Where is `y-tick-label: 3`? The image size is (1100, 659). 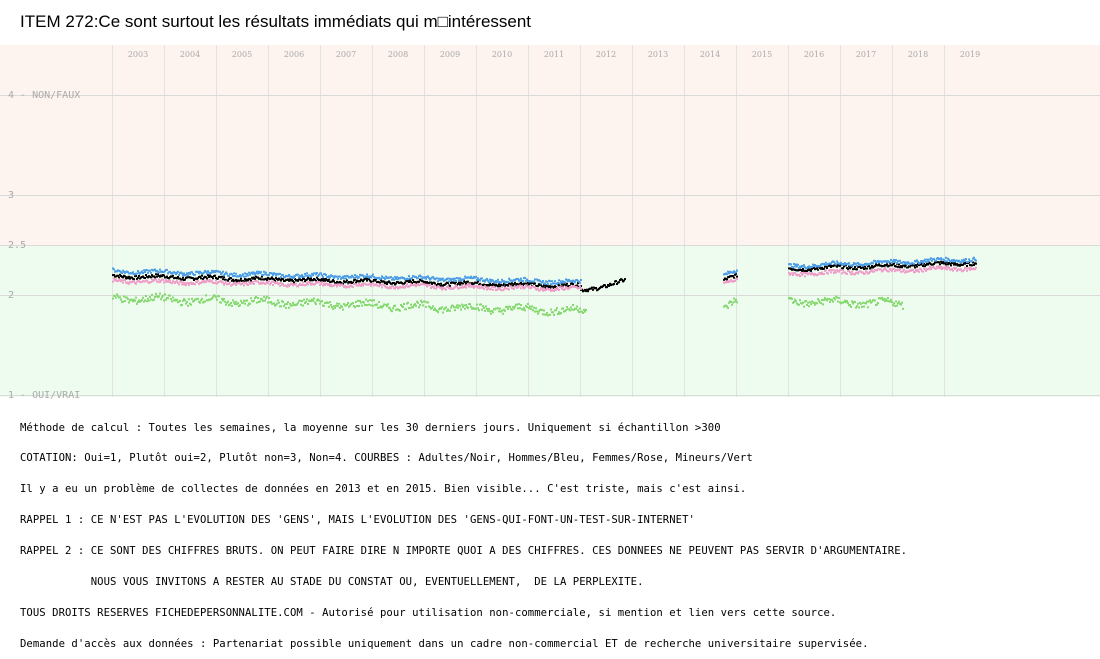
y-tick-label: 3 is located at coordinates (11, 195).